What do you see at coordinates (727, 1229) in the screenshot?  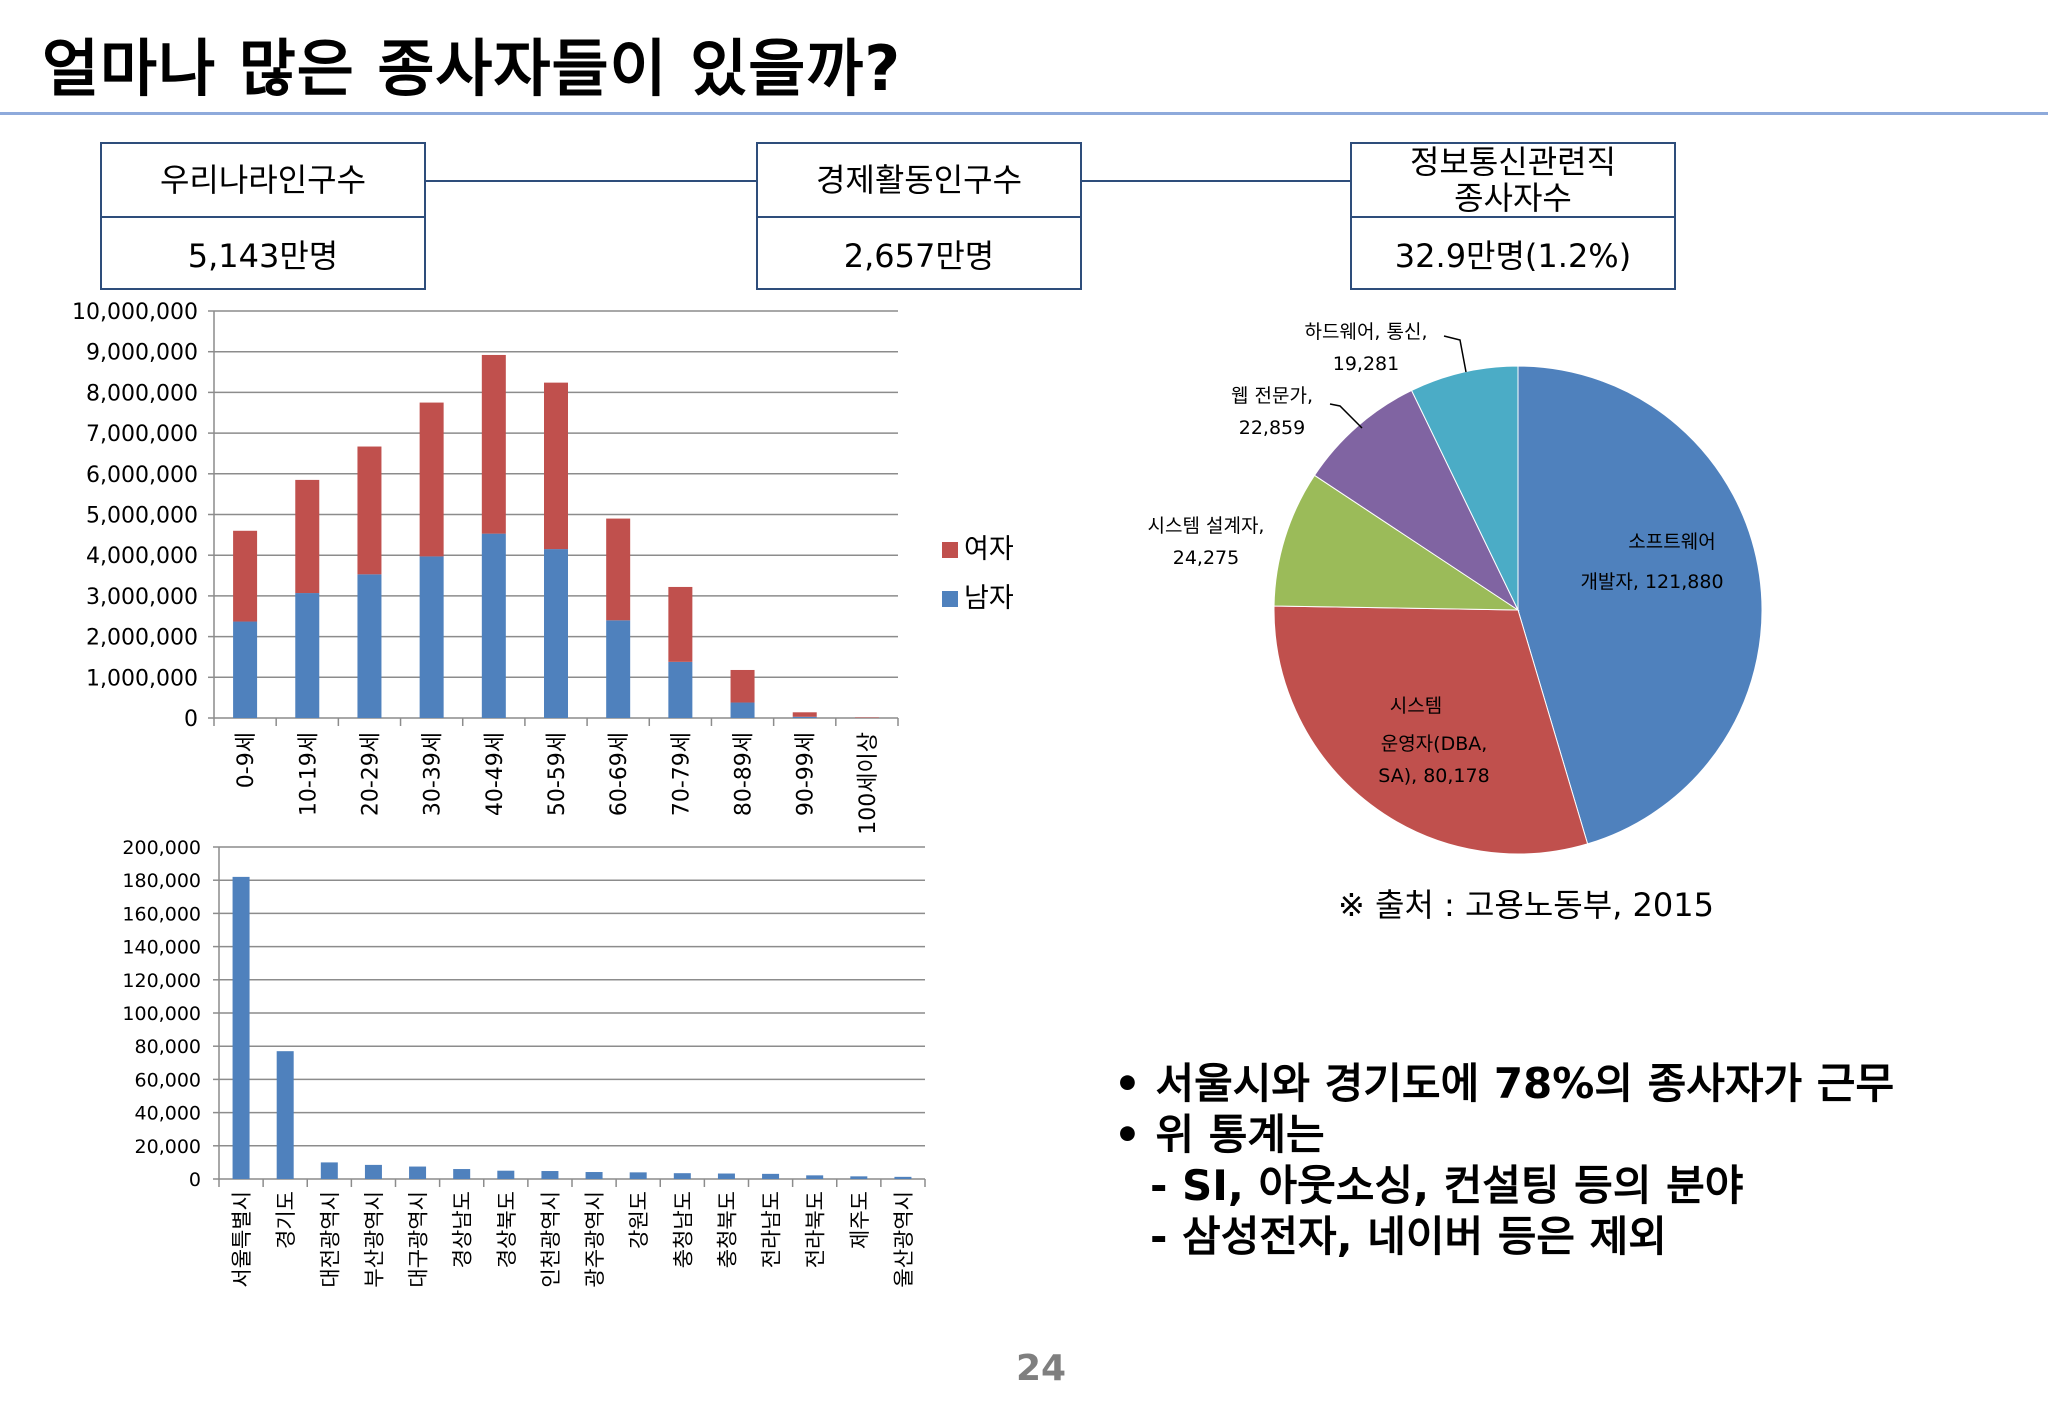 I see `x-tick-label: 충청북도` at bounding box center [727, 1229].